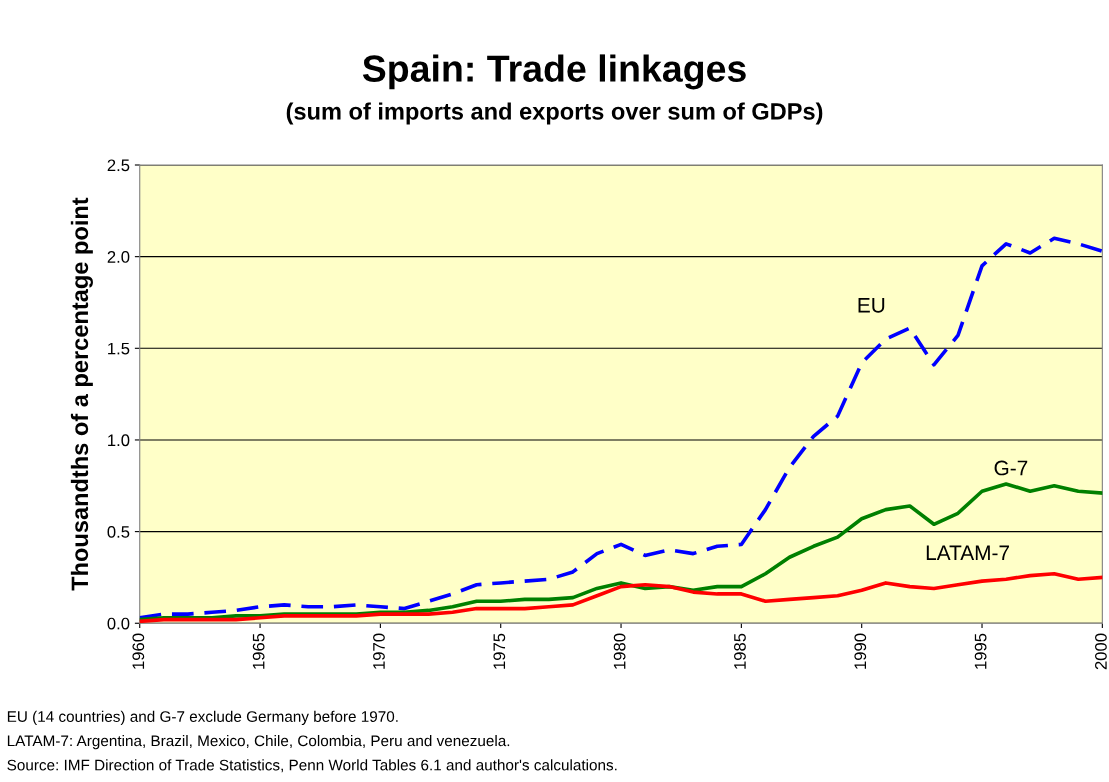  Describe the element at coordinates (740, 651) in the screenshot. I see `x-tick-label: 1985` at that location.